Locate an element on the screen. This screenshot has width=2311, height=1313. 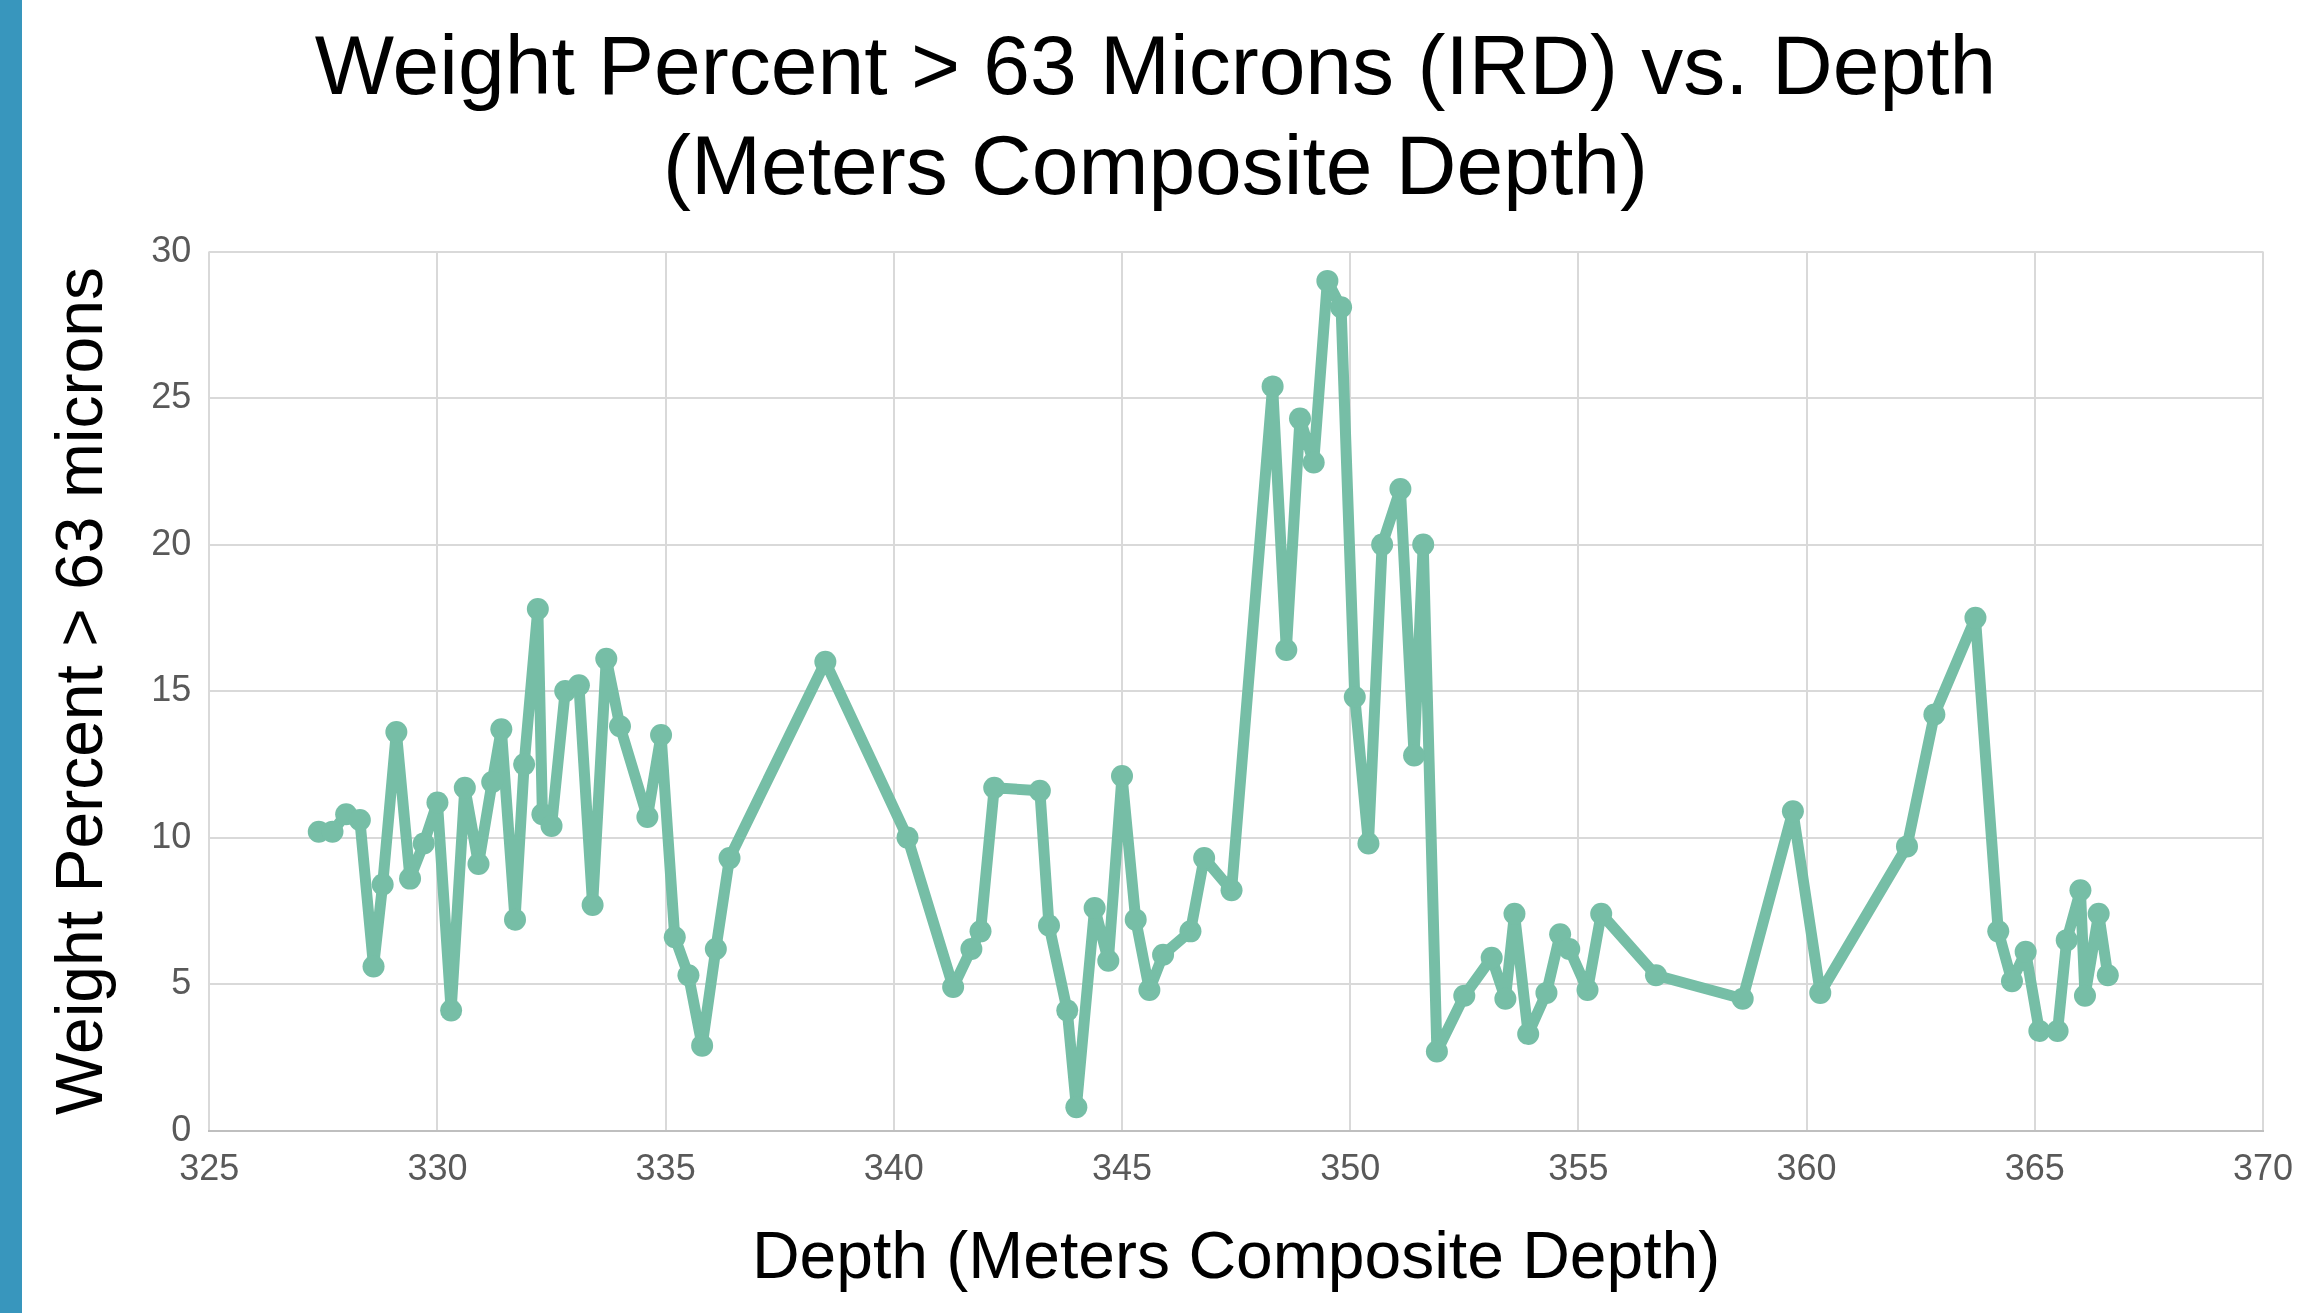
y-tick-label: 30 is located at coordinates (171, 249).